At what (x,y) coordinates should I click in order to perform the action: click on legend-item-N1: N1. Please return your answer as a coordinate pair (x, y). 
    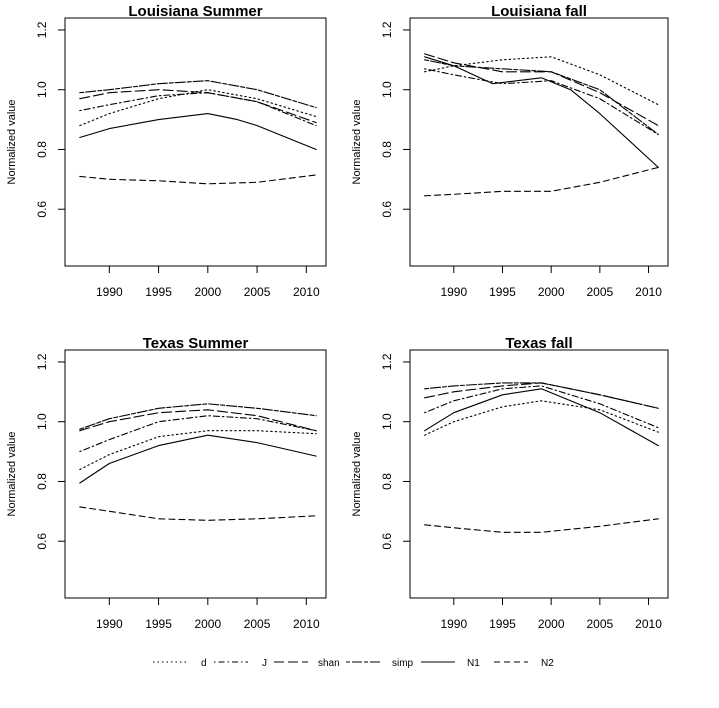
    Looking at the image, I should click on (450, 663).